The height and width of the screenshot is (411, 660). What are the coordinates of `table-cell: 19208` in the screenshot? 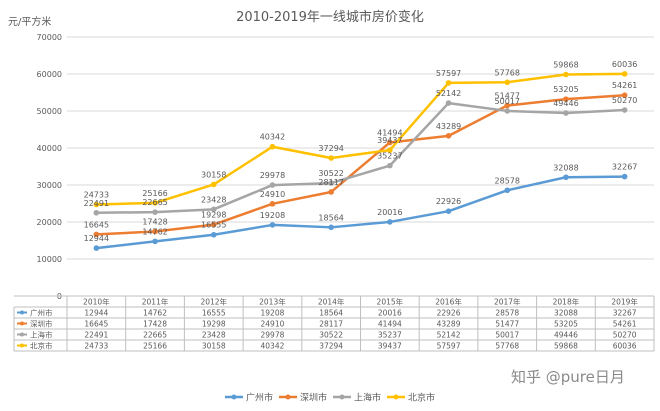 It's located at (273, 313).